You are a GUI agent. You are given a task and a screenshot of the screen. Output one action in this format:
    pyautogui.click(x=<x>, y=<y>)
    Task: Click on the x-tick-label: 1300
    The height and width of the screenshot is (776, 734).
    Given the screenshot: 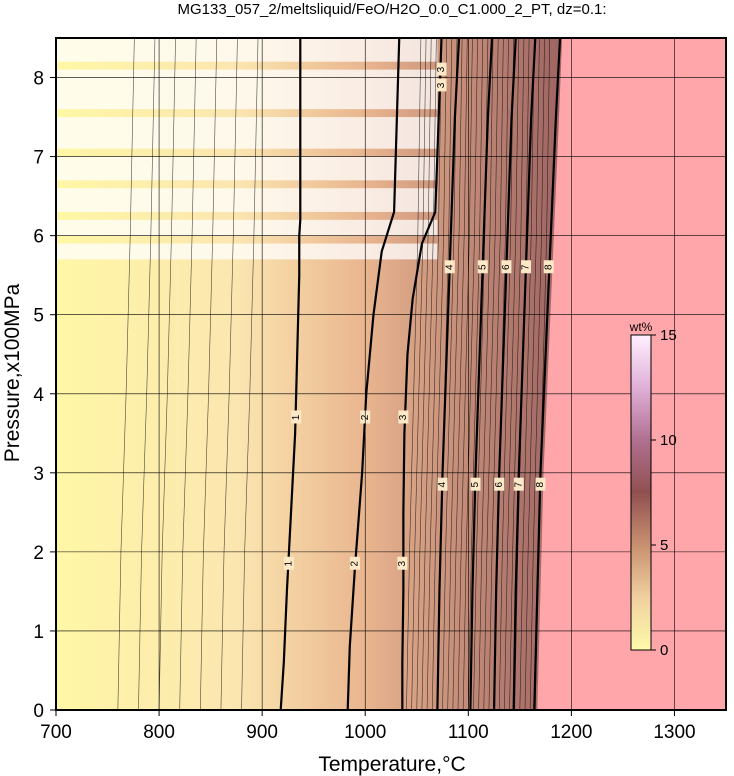 What is the action you would take?
    pyautogui.click(x=674, y=732)
    